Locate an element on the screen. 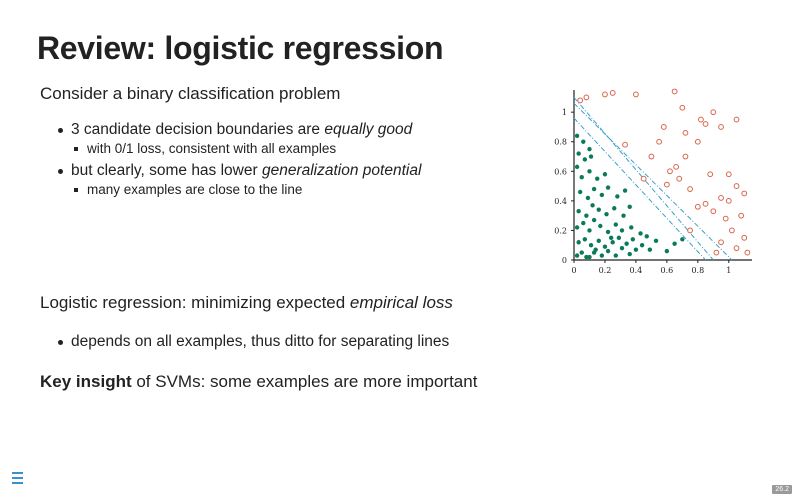 This screenshot has height=500, width=800. bullet-emphasis: generalization potential is located at coordinates (341, 170).